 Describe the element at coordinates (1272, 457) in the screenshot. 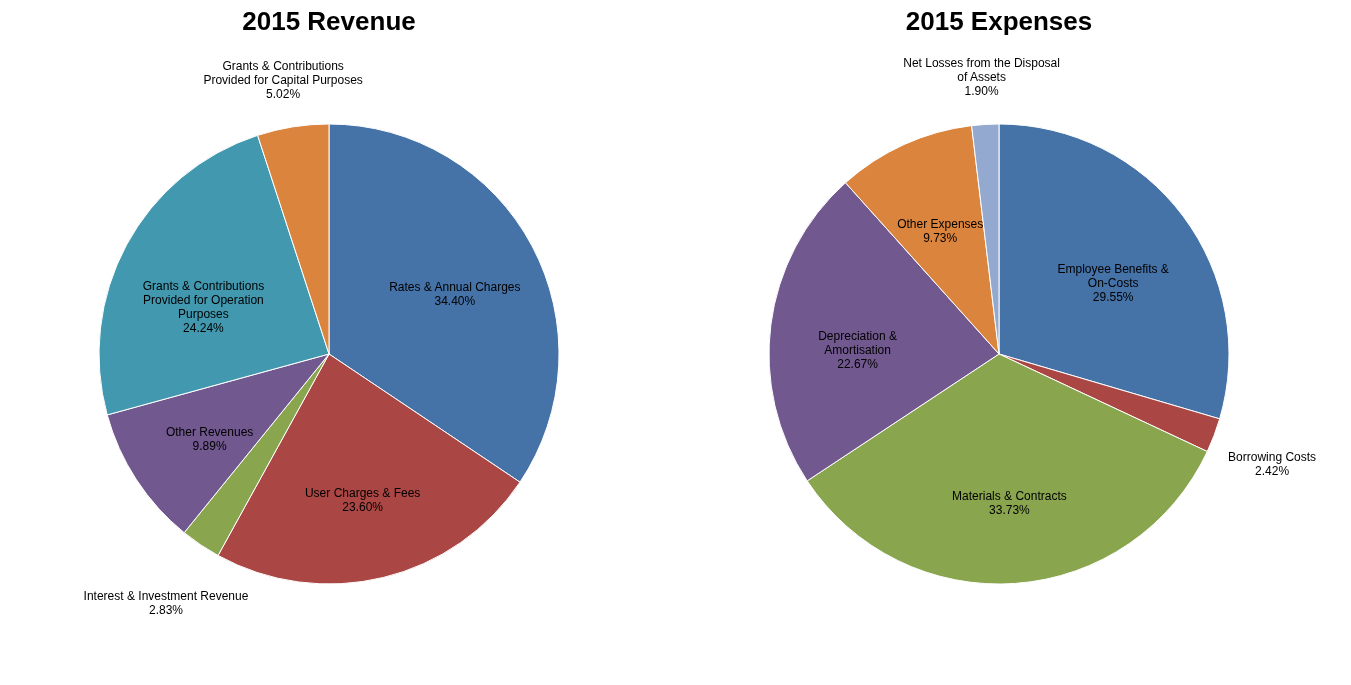

I see `slice-label: Borrowing Costs` at that location.